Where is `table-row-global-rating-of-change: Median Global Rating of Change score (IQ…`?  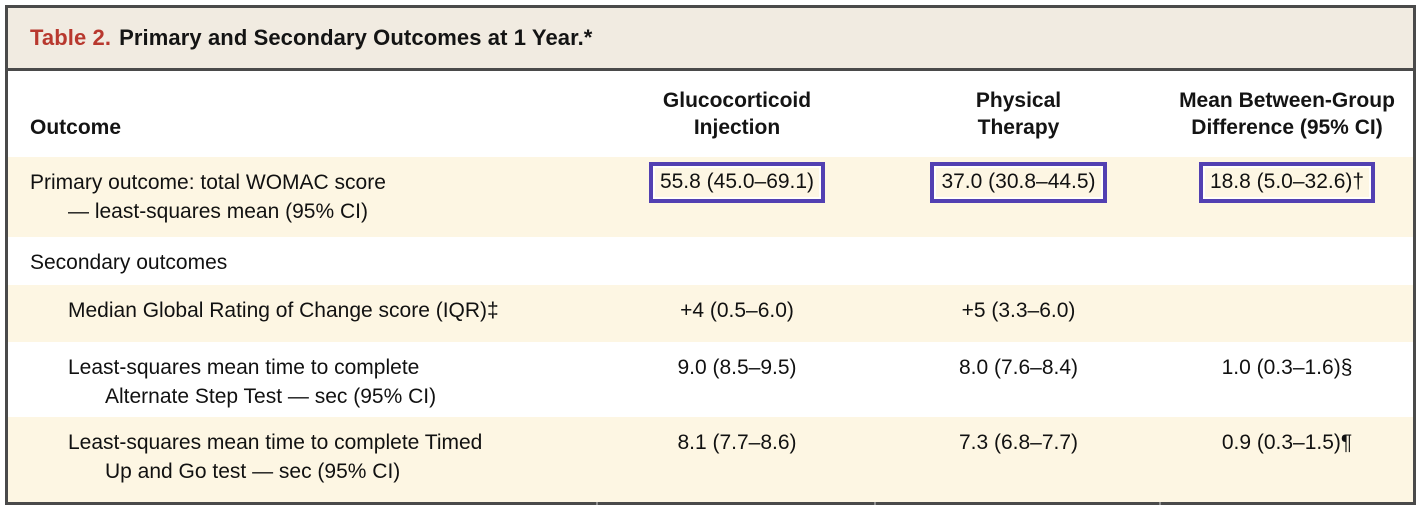
table-row-global-rating-of-change: Median Global Rating of Change score (IQ… is located at coordinates (710, 313).